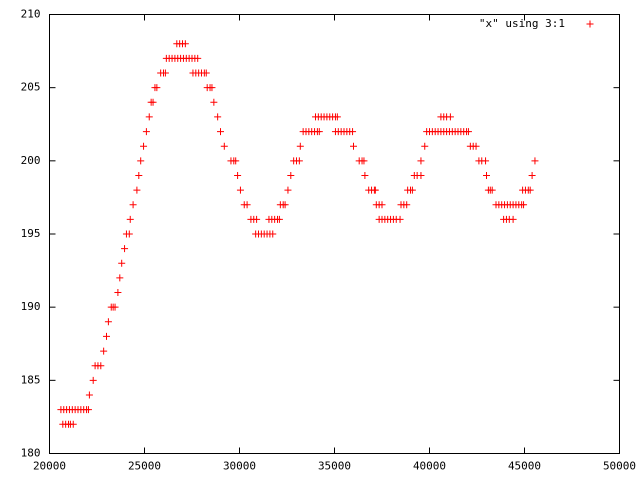  Describe the element at coordinates (31, 306) in the screenshot. I see `y-tick-label: 190` at that location.